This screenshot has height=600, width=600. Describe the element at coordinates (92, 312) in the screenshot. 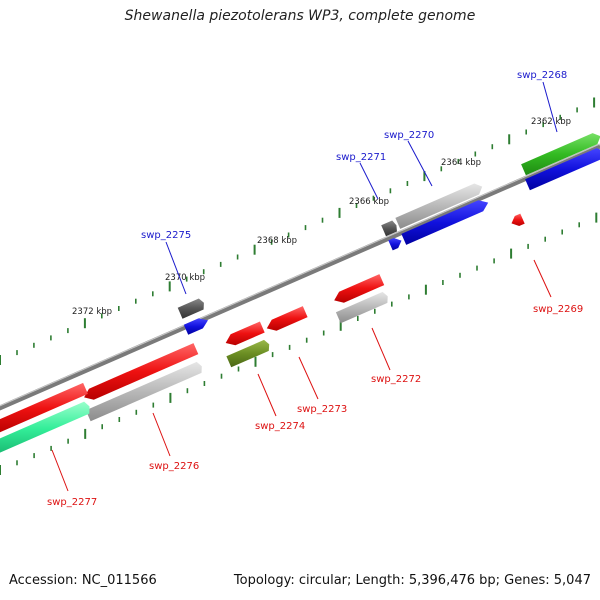

I see `scale-label-2372: 2372 kbp` at that location.